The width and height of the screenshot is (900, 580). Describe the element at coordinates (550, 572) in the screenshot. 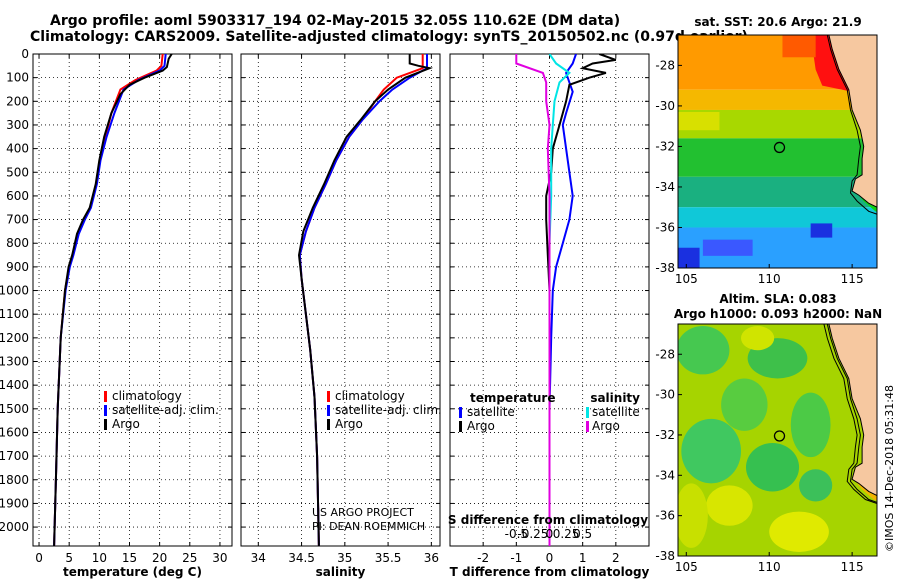

I see `x-axis-label: T difference from climatology` at that location.